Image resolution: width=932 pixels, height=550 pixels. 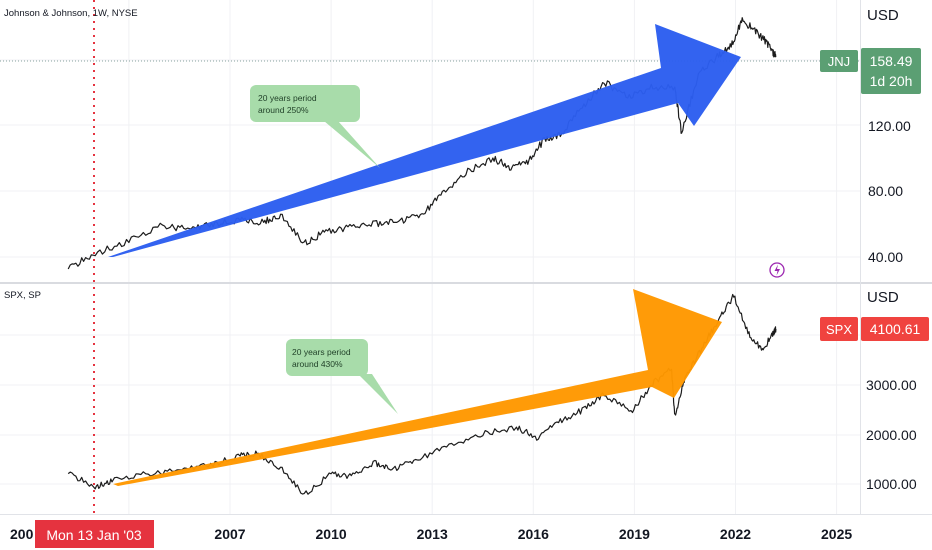 I want to click on time-tick-2010: 2010, so click(x=331, y=534).